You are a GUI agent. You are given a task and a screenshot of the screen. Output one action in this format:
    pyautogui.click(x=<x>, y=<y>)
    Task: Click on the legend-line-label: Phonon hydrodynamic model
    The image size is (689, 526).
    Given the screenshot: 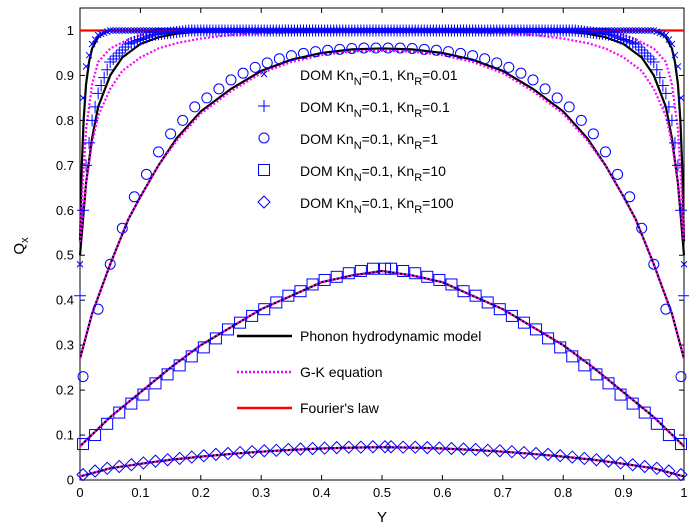 What is the action you would take?
    pyautogui.click(x=390, y=336)
    